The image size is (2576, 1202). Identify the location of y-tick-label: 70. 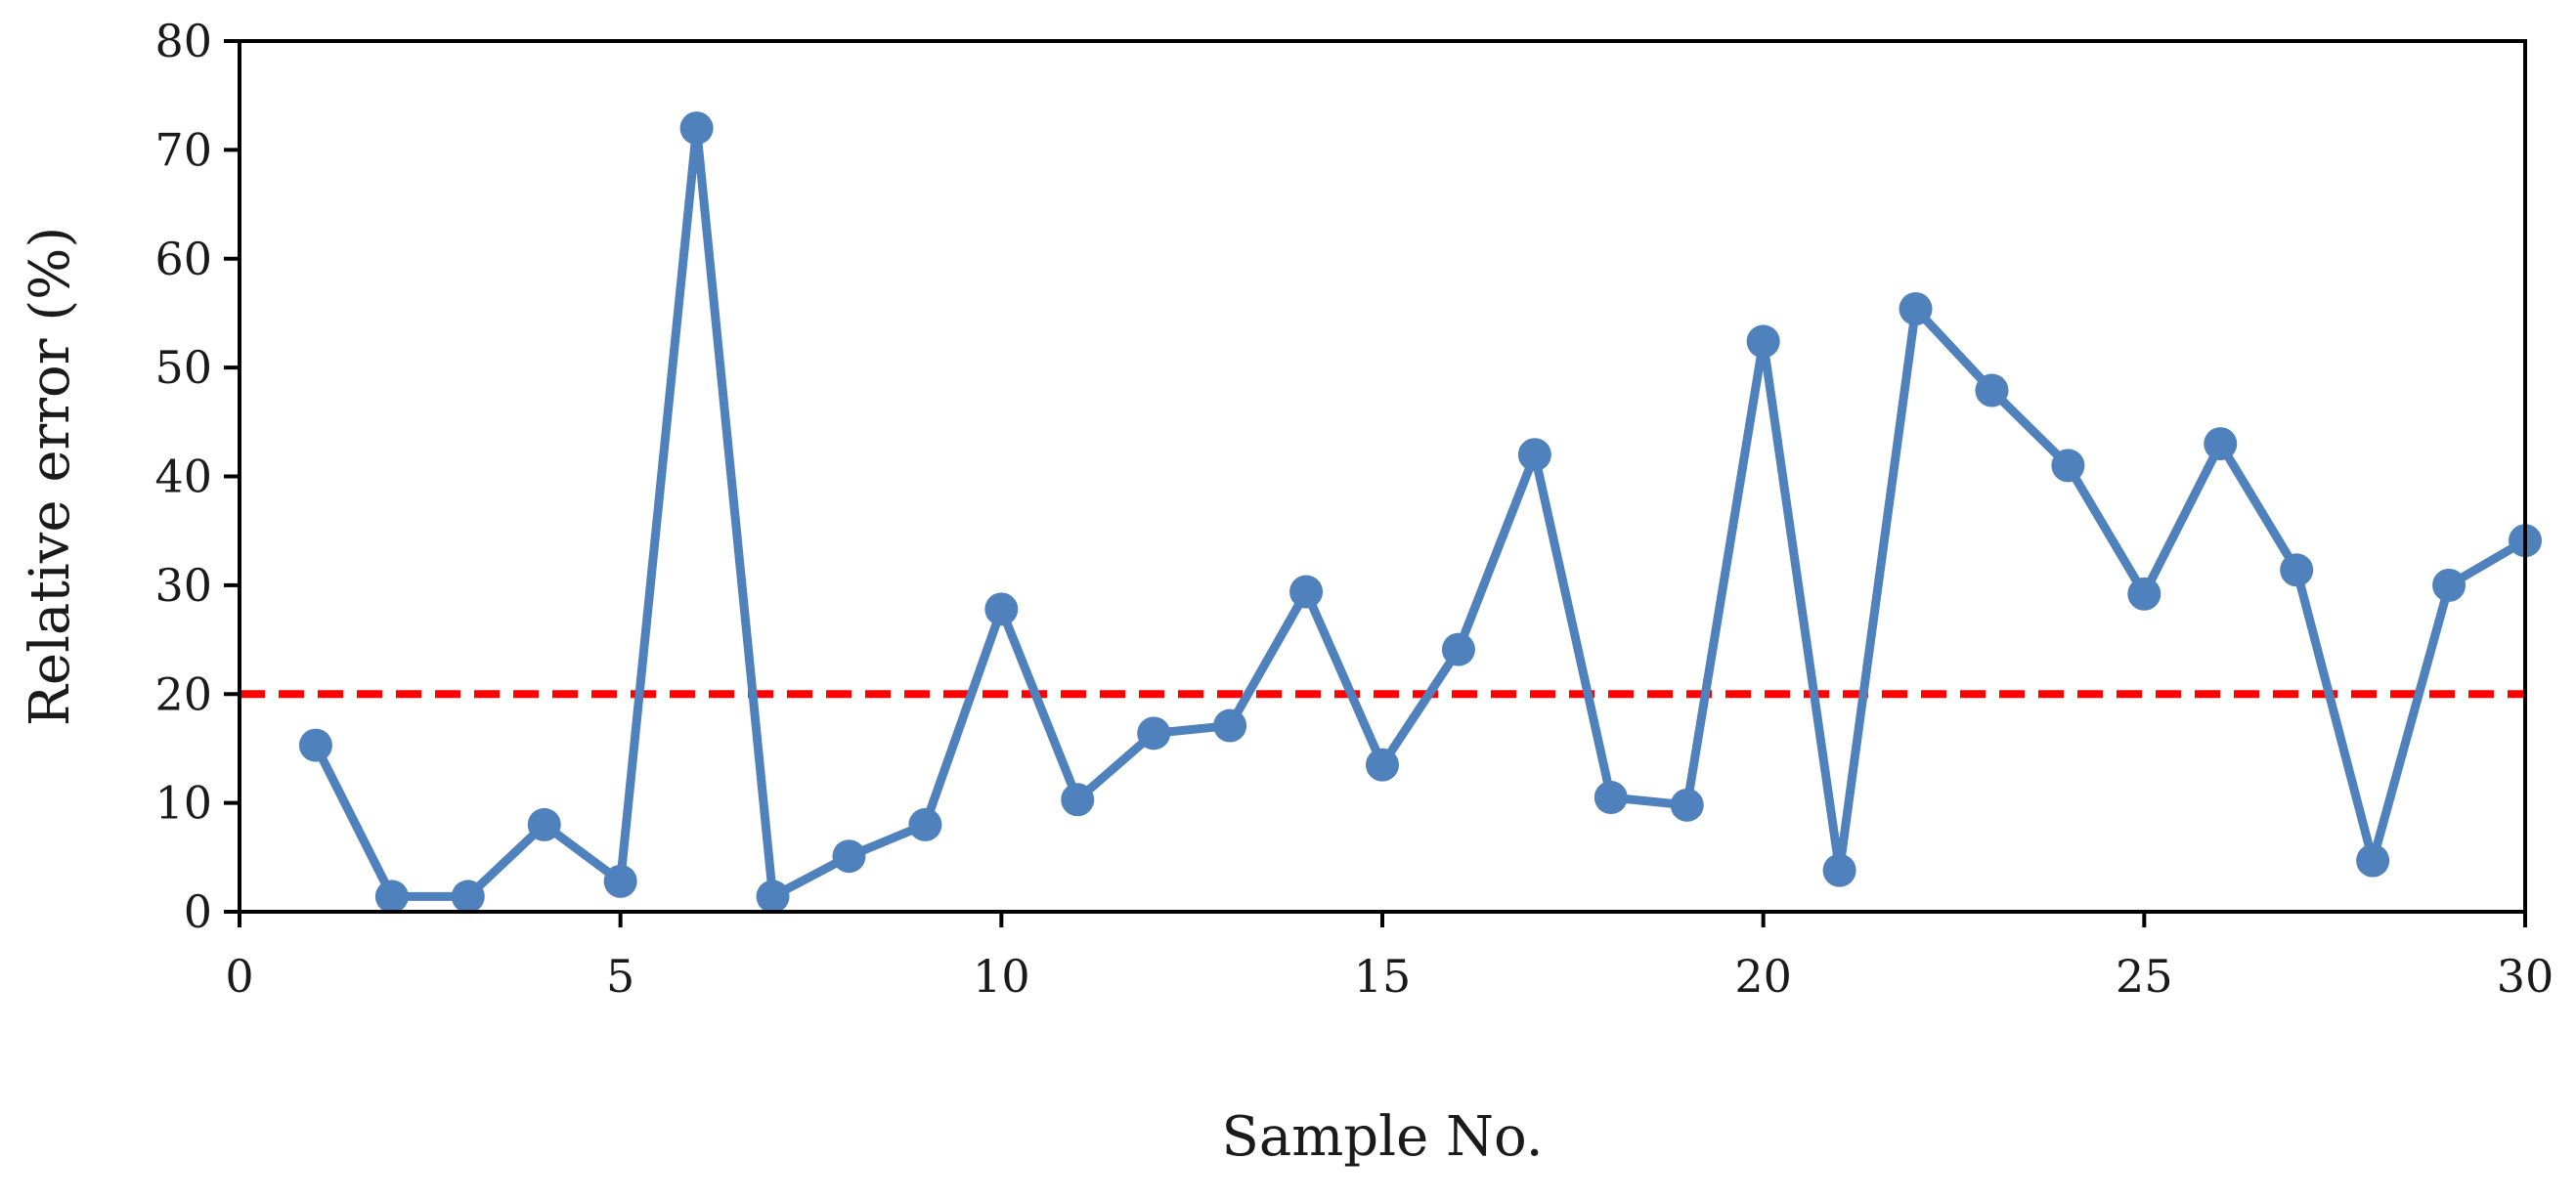
(183, 149).